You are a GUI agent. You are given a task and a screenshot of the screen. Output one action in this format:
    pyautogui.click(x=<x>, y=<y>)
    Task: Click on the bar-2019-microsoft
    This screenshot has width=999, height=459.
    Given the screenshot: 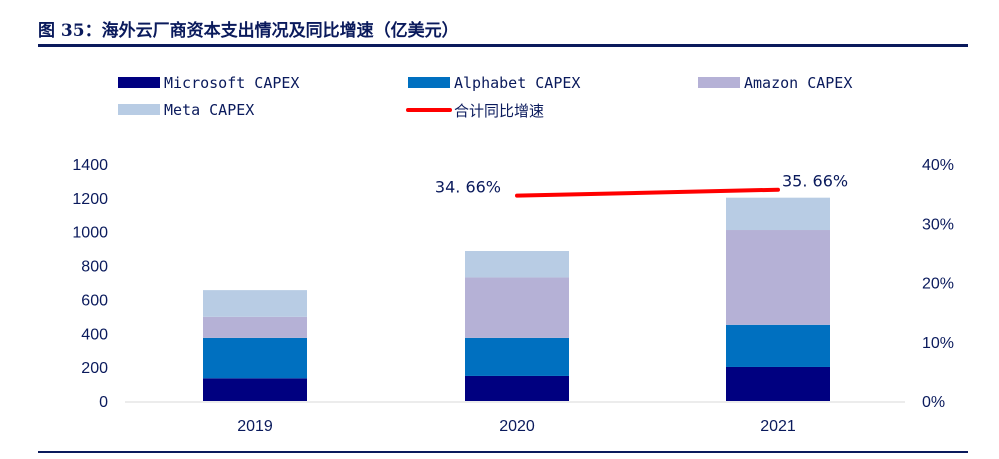 What is the action you would take?
    pyautogui.click(x=255, y=389)
    